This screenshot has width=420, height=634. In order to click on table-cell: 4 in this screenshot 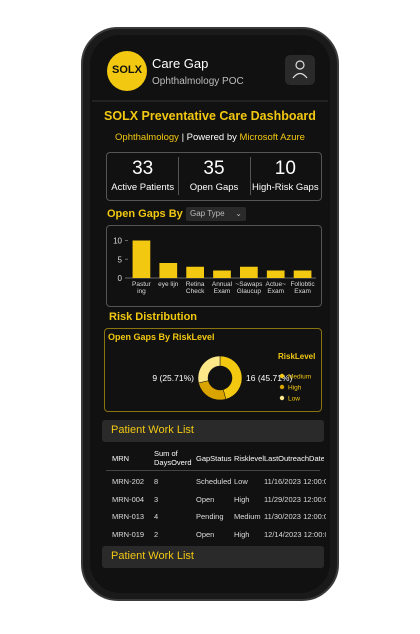, I will do `click(156, 516)`.